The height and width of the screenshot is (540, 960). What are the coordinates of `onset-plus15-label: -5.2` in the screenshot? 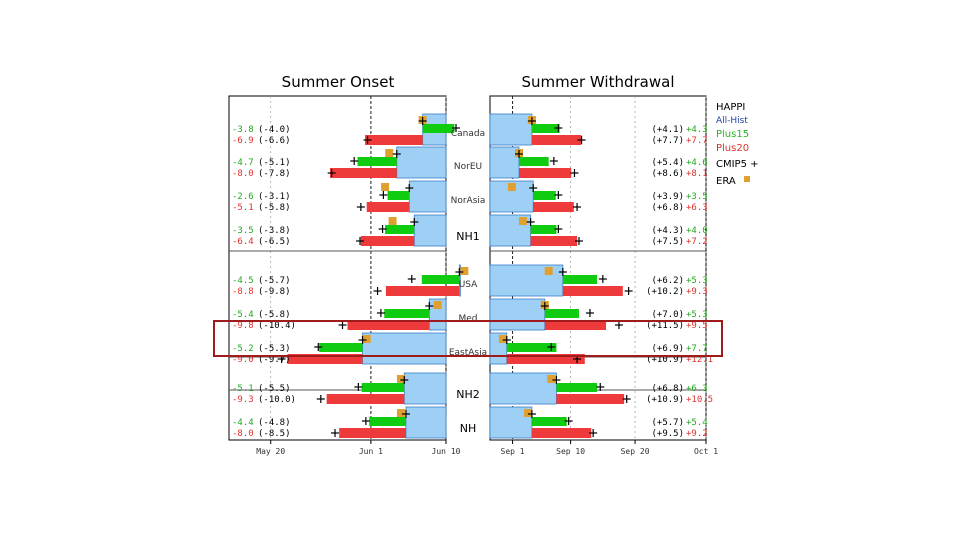 It's located at (243, 349).